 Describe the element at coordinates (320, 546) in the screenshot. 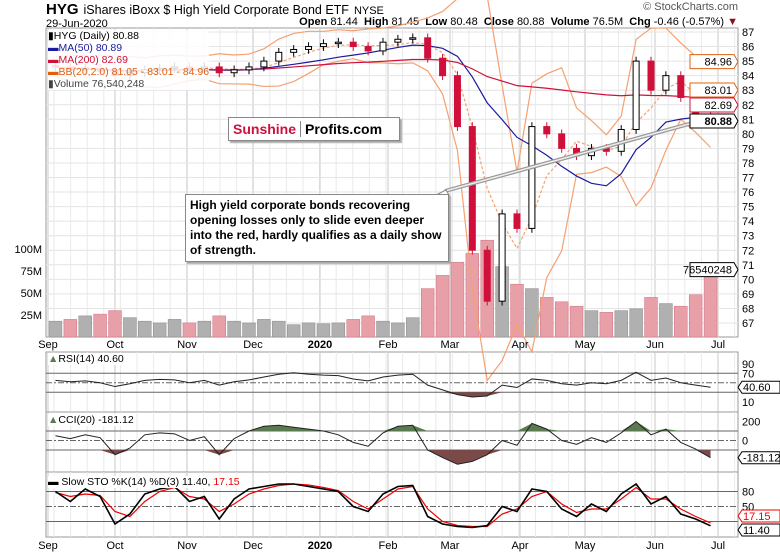

I see `date-label-bottom: 2020` at that location.